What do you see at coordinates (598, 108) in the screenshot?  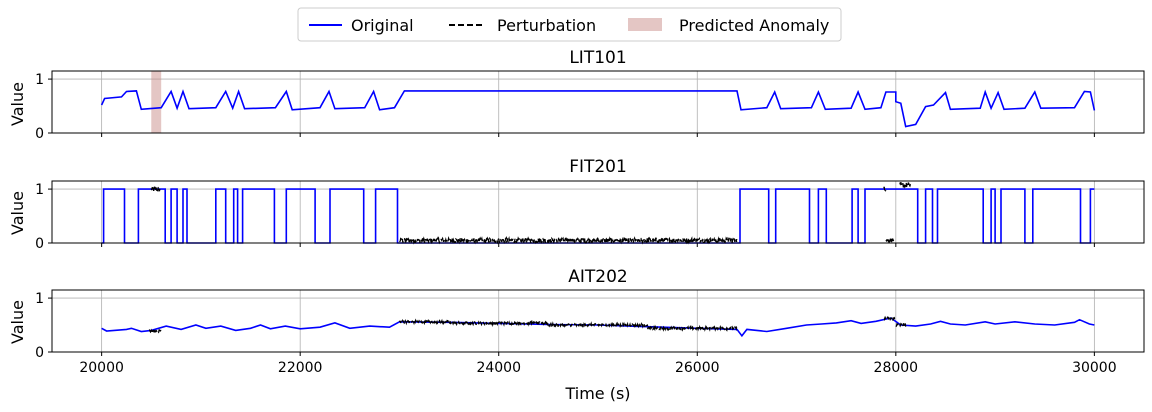 I see `series-original-lit101` at bounding box center [598, 108].